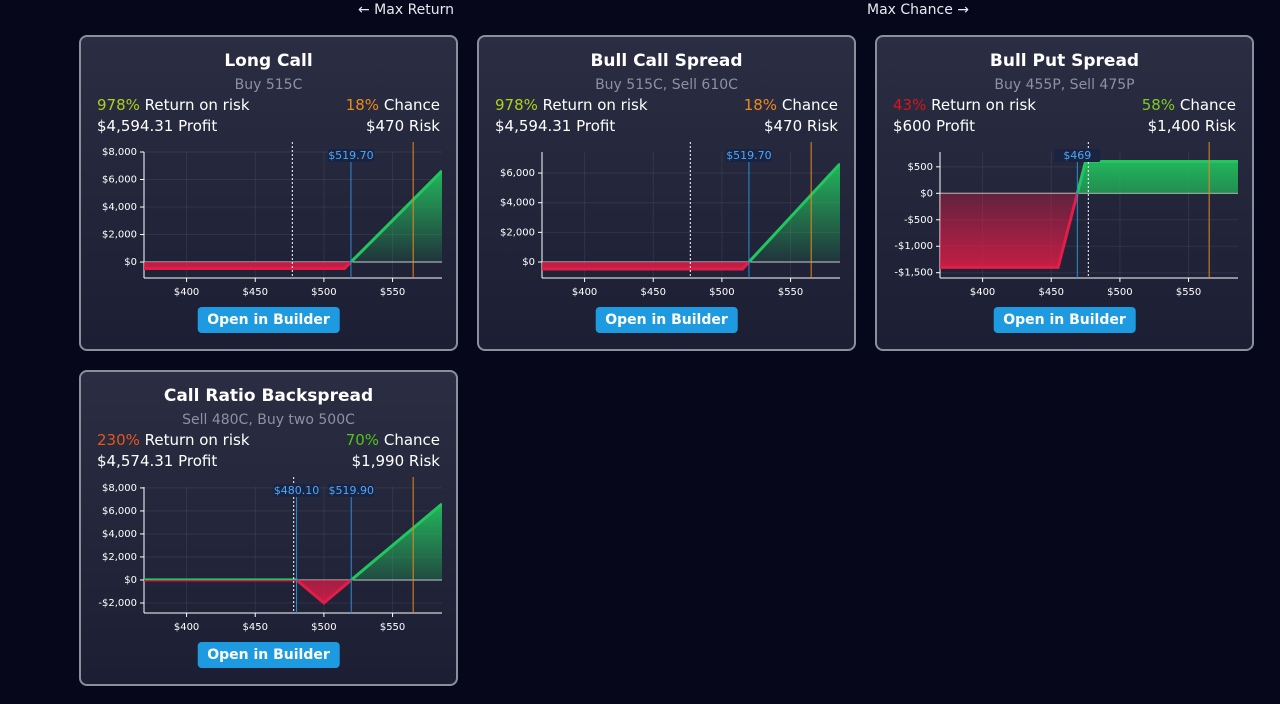  I want to click on chance-value: 18%, so click(362, 105).